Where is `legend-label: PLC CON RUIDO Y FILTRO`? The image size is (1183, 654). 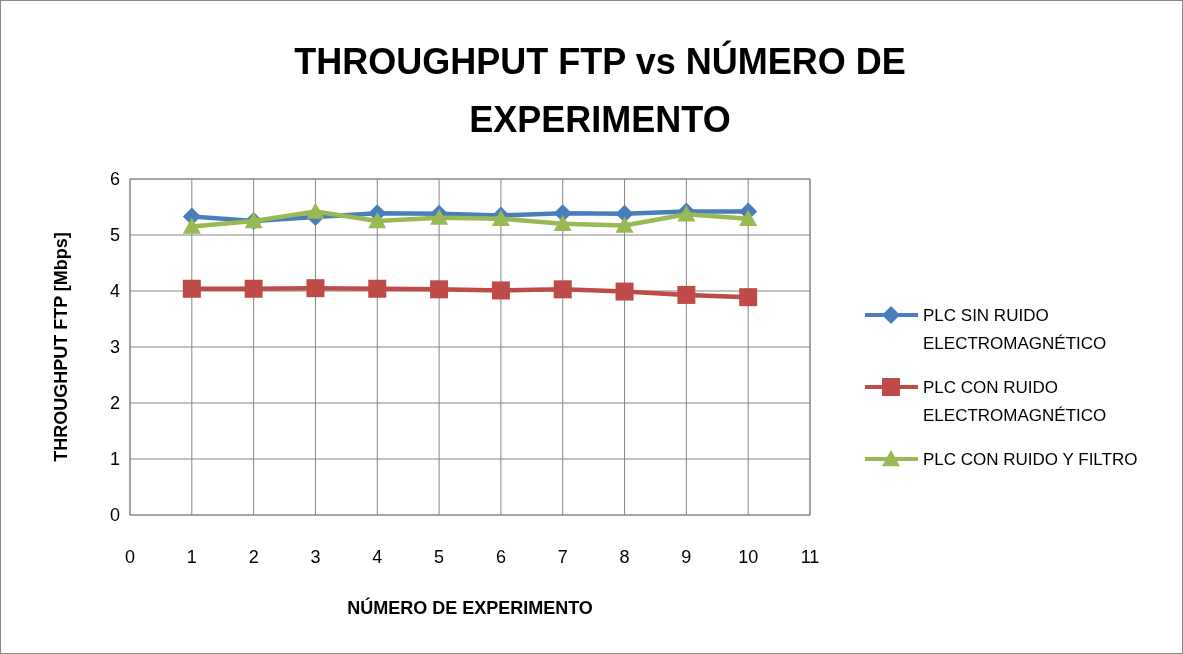
legend-label: PLC CON RUIDO Y FILTRO is located at coordinates (1030, 459).